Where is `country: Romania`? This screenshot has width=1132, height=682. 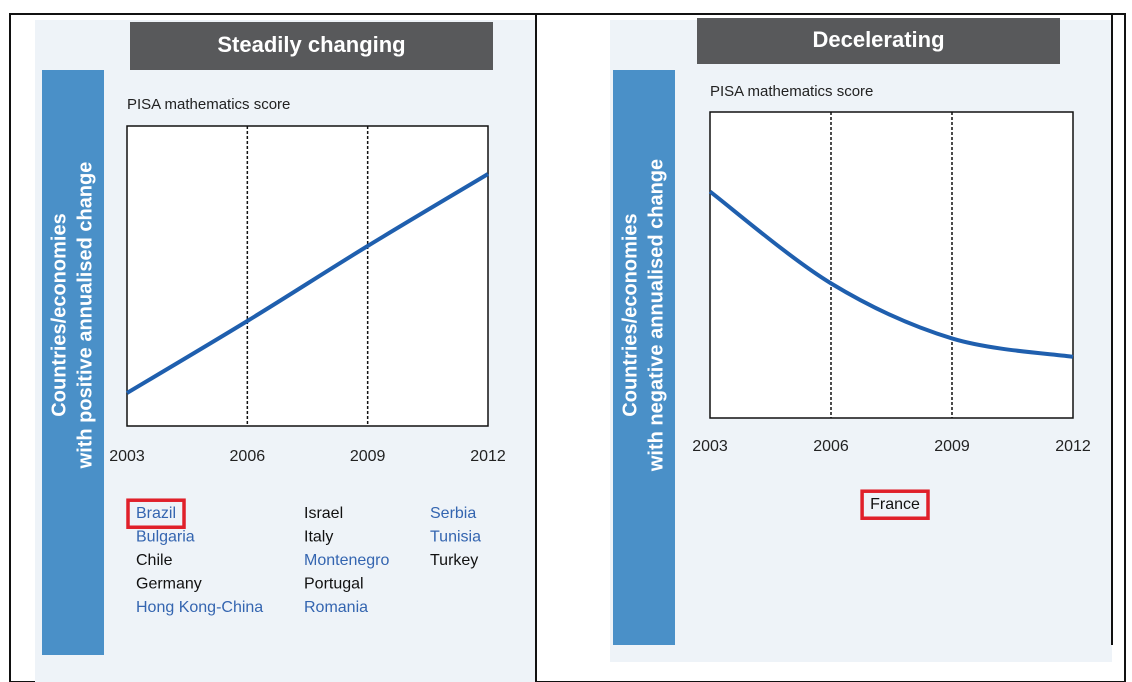 country: Romania is located at coordinates (336, 607).